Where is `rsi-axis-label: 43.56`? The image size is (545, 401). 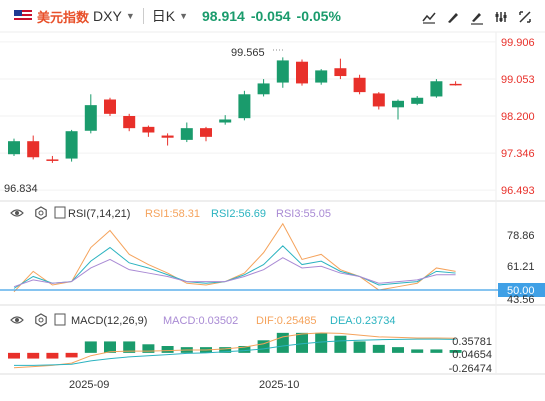 rsi-axis-label: 43.56 is located at coordinates (521, 300).